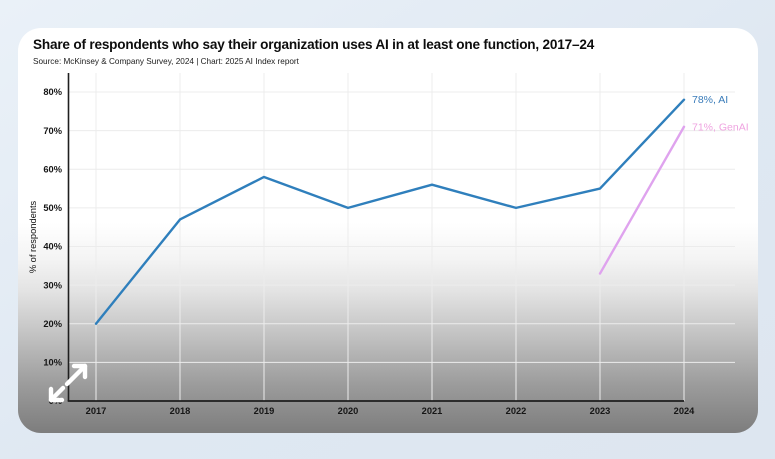 The height and width of the screenshot is (459, 775). I want to click on x-tick-label: 2021, so click(432, 411).